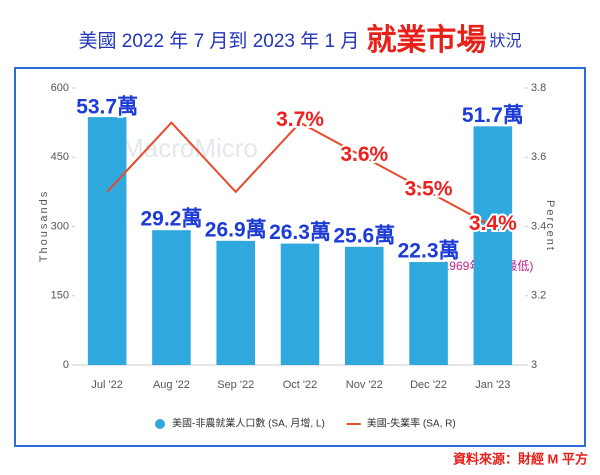 The height and width of the screenshot is (475, 600). What do you see at coordinates (538, 296) in the screenshot?
I see `y2-tick-label: 3.2` at bounding box center [538, 296].